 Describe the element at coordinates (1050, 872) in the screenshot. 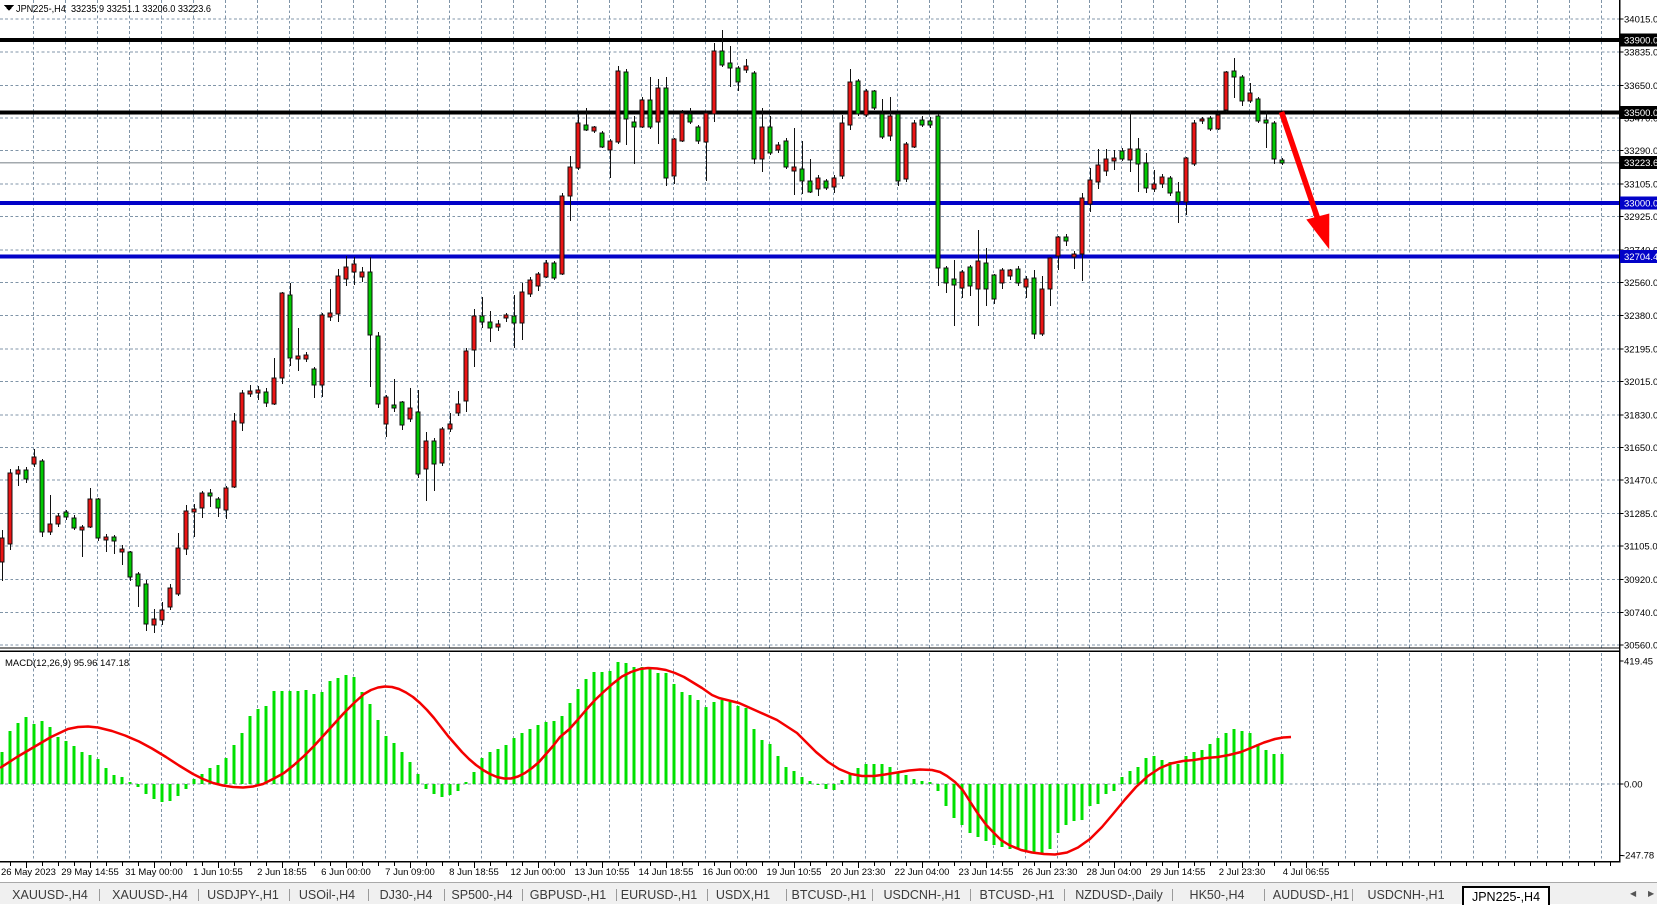

I see `svg-text: 26 Jun 23:30` at that location.